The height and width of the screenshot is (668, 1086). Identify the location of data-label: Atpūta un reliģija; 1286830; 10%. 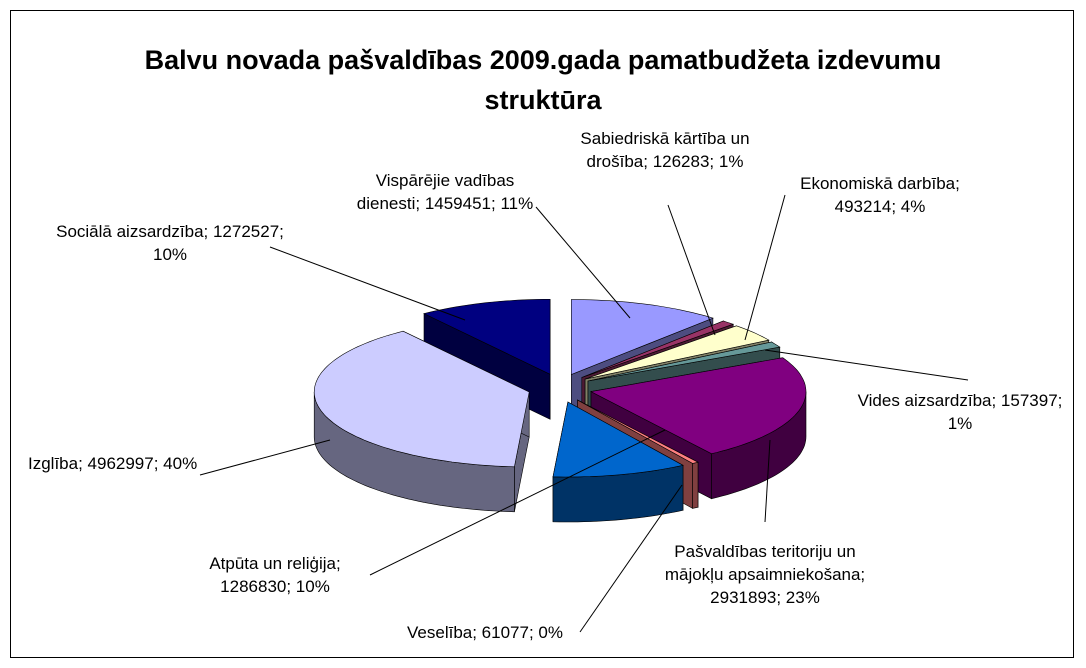
(275, 575).